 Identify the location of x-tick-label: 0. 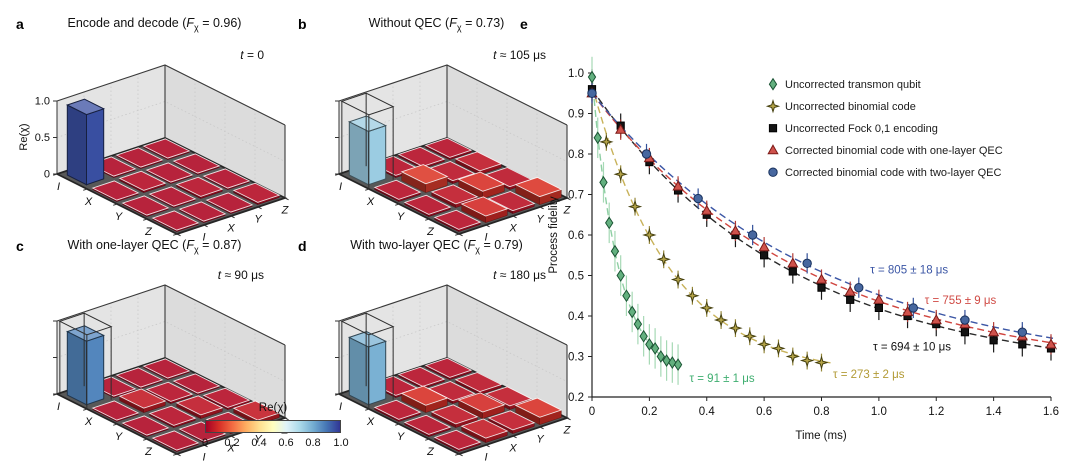
(592, 412).